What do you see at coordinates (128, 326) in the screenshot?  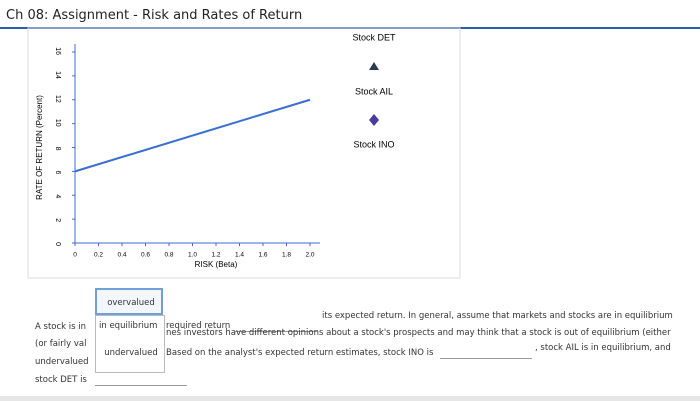 I see `dropdown-option: in equilibrium` at bounding box center [128, 326].